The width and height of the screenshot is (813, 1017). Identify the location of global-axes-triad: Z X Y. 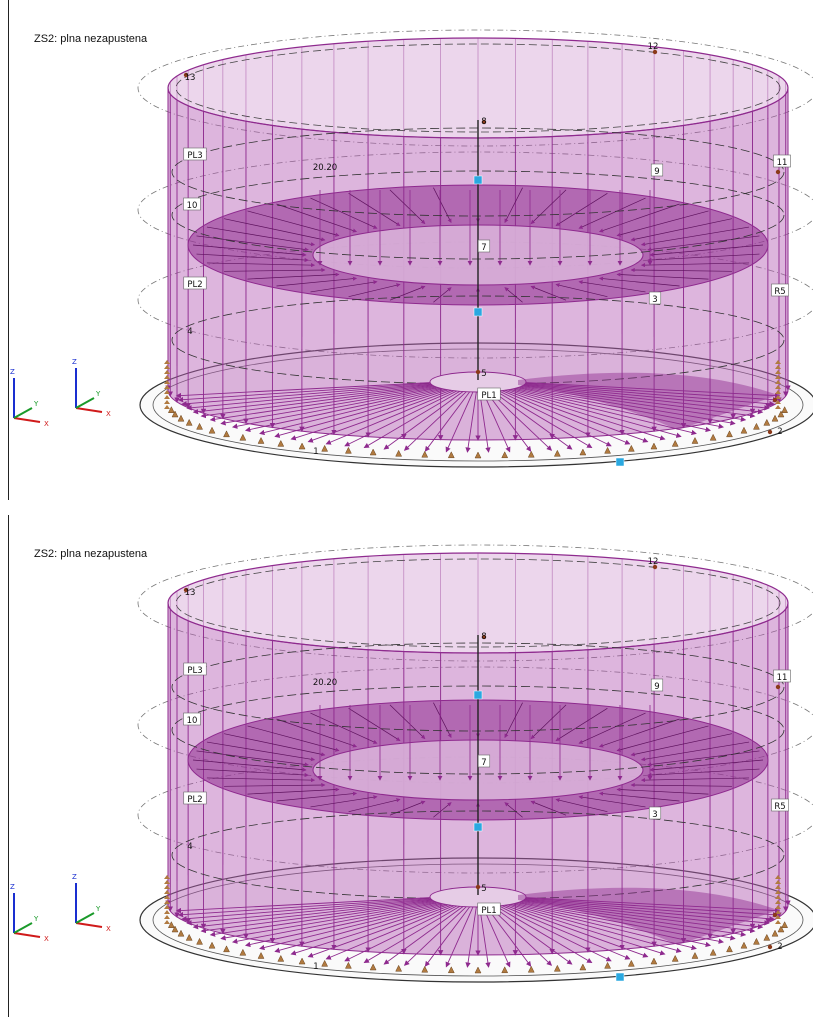
(29, 913).